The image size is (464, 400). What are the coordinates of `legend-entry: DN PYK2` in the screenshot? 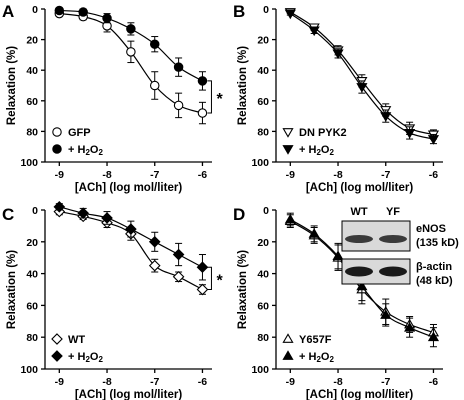 It's located at (314, 133).